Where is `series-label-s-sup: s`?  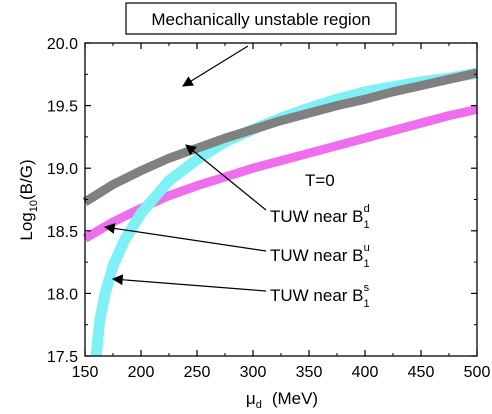
series-label-s-sup: s is located at coordinates (367, 288).